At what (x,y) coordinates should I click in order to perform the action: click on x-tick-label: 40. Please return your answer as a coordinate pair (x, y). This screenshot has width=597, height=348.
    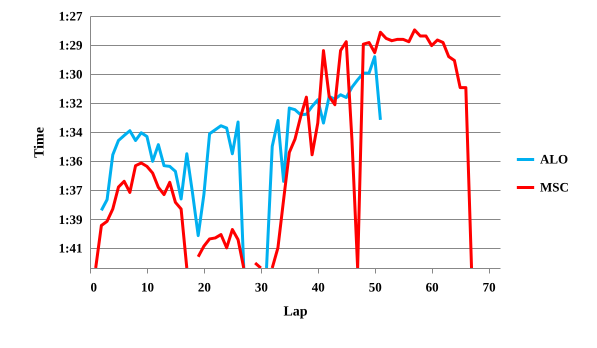
    Looking at the image, I should click on (318, 287).